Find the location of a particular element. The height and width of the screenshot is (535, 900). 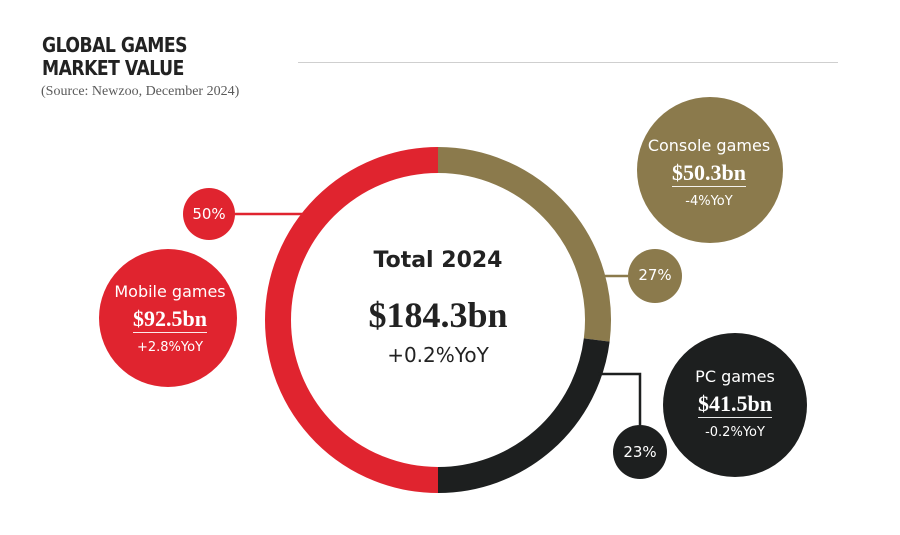

pc-pct-label: 23% is located at coordinates (640, 452).